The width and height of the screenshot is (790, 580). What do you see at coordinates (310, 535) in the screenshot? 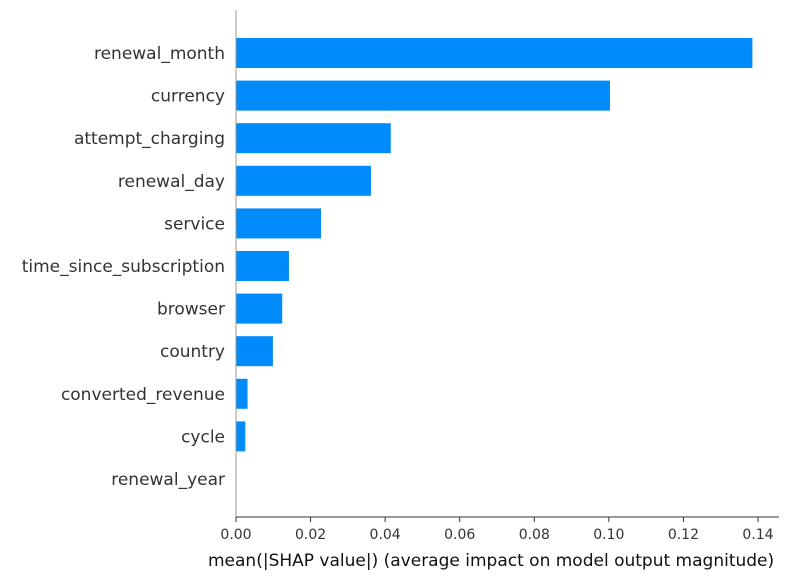
I see `x-tick-label: 0.02` at bounding box center [310, 535].